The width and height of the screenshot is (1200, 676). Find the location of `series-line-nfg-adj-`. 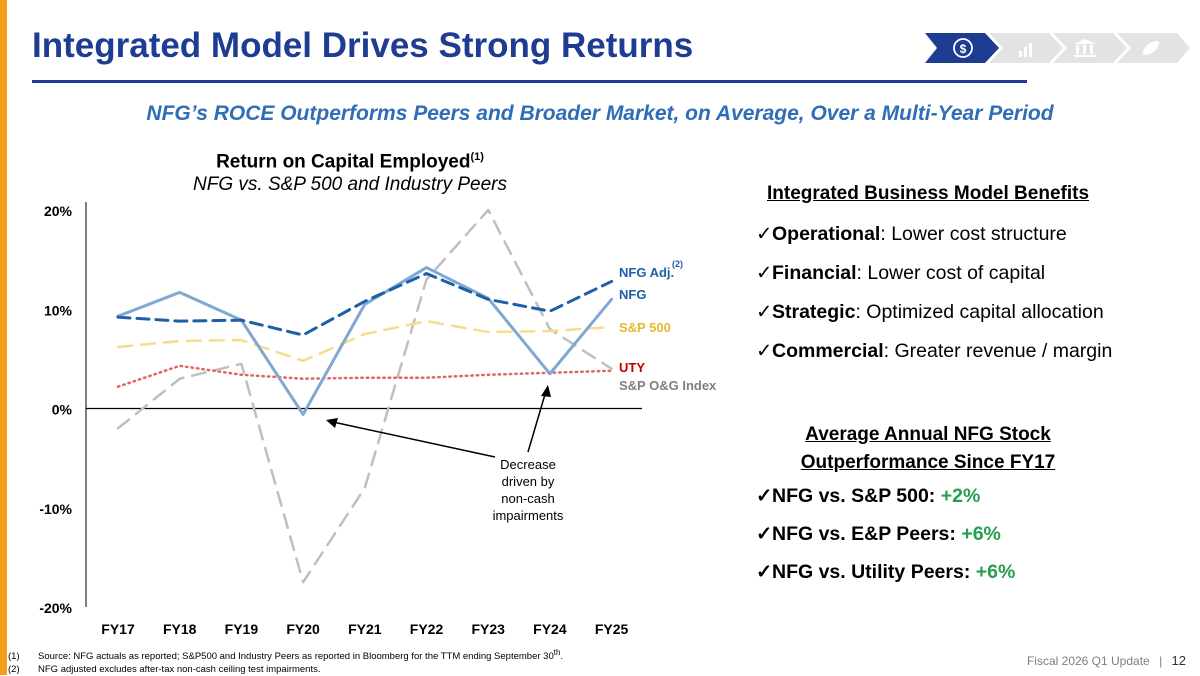

series-line-nfg-adj- is located at coordinates (365, 304).